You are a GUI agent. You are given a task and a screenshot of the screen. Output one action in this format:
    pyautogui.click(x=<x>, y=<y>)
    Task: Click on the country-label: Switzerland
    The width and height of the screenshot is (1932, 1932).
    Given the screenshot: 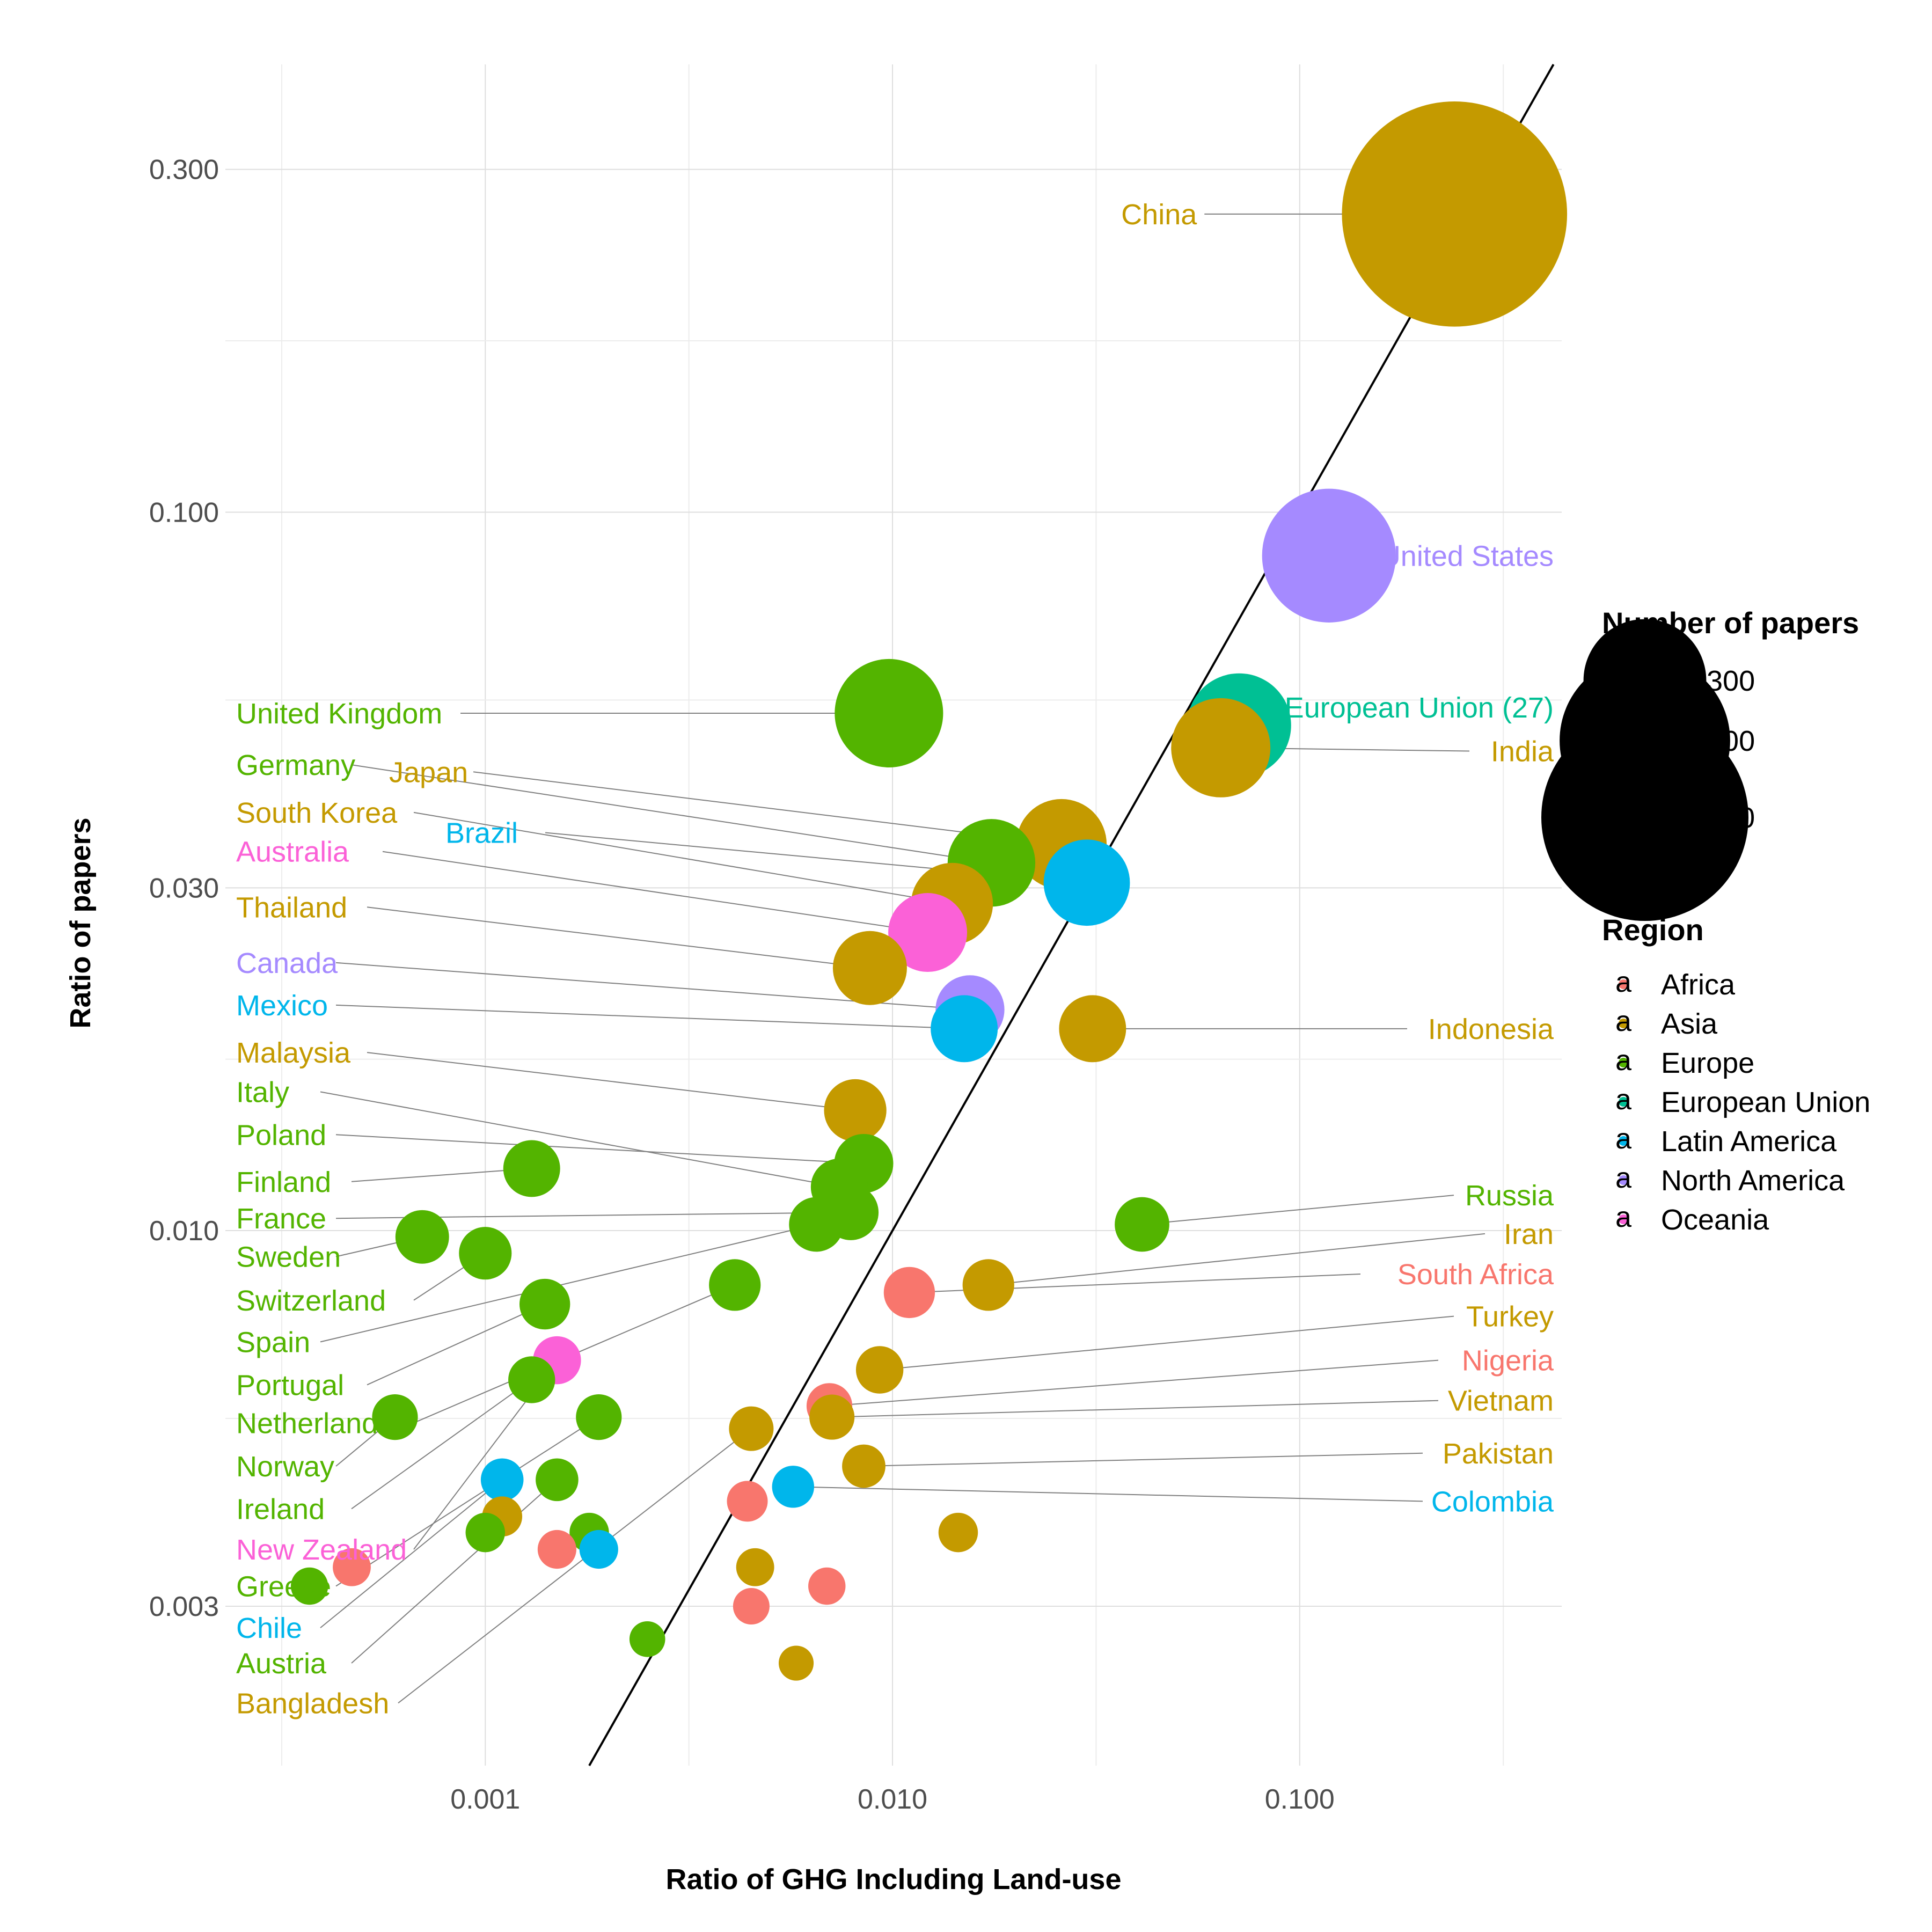 What is the action you would take?
    pyautogui.click(x=311, y=1301)
    